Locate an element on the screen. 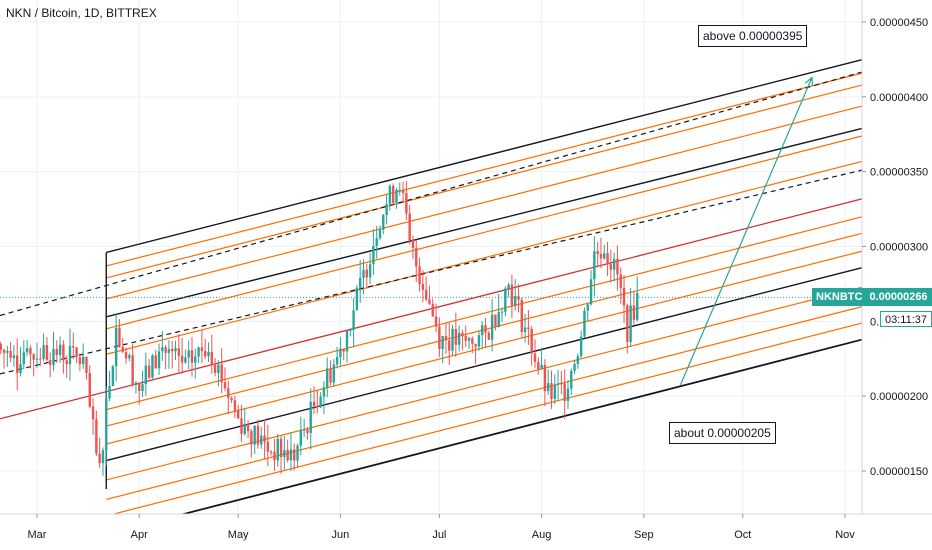 This screenshot has height=550, width=932. annotation-above: above 0.00000395 is located at coordinates (753, 36).